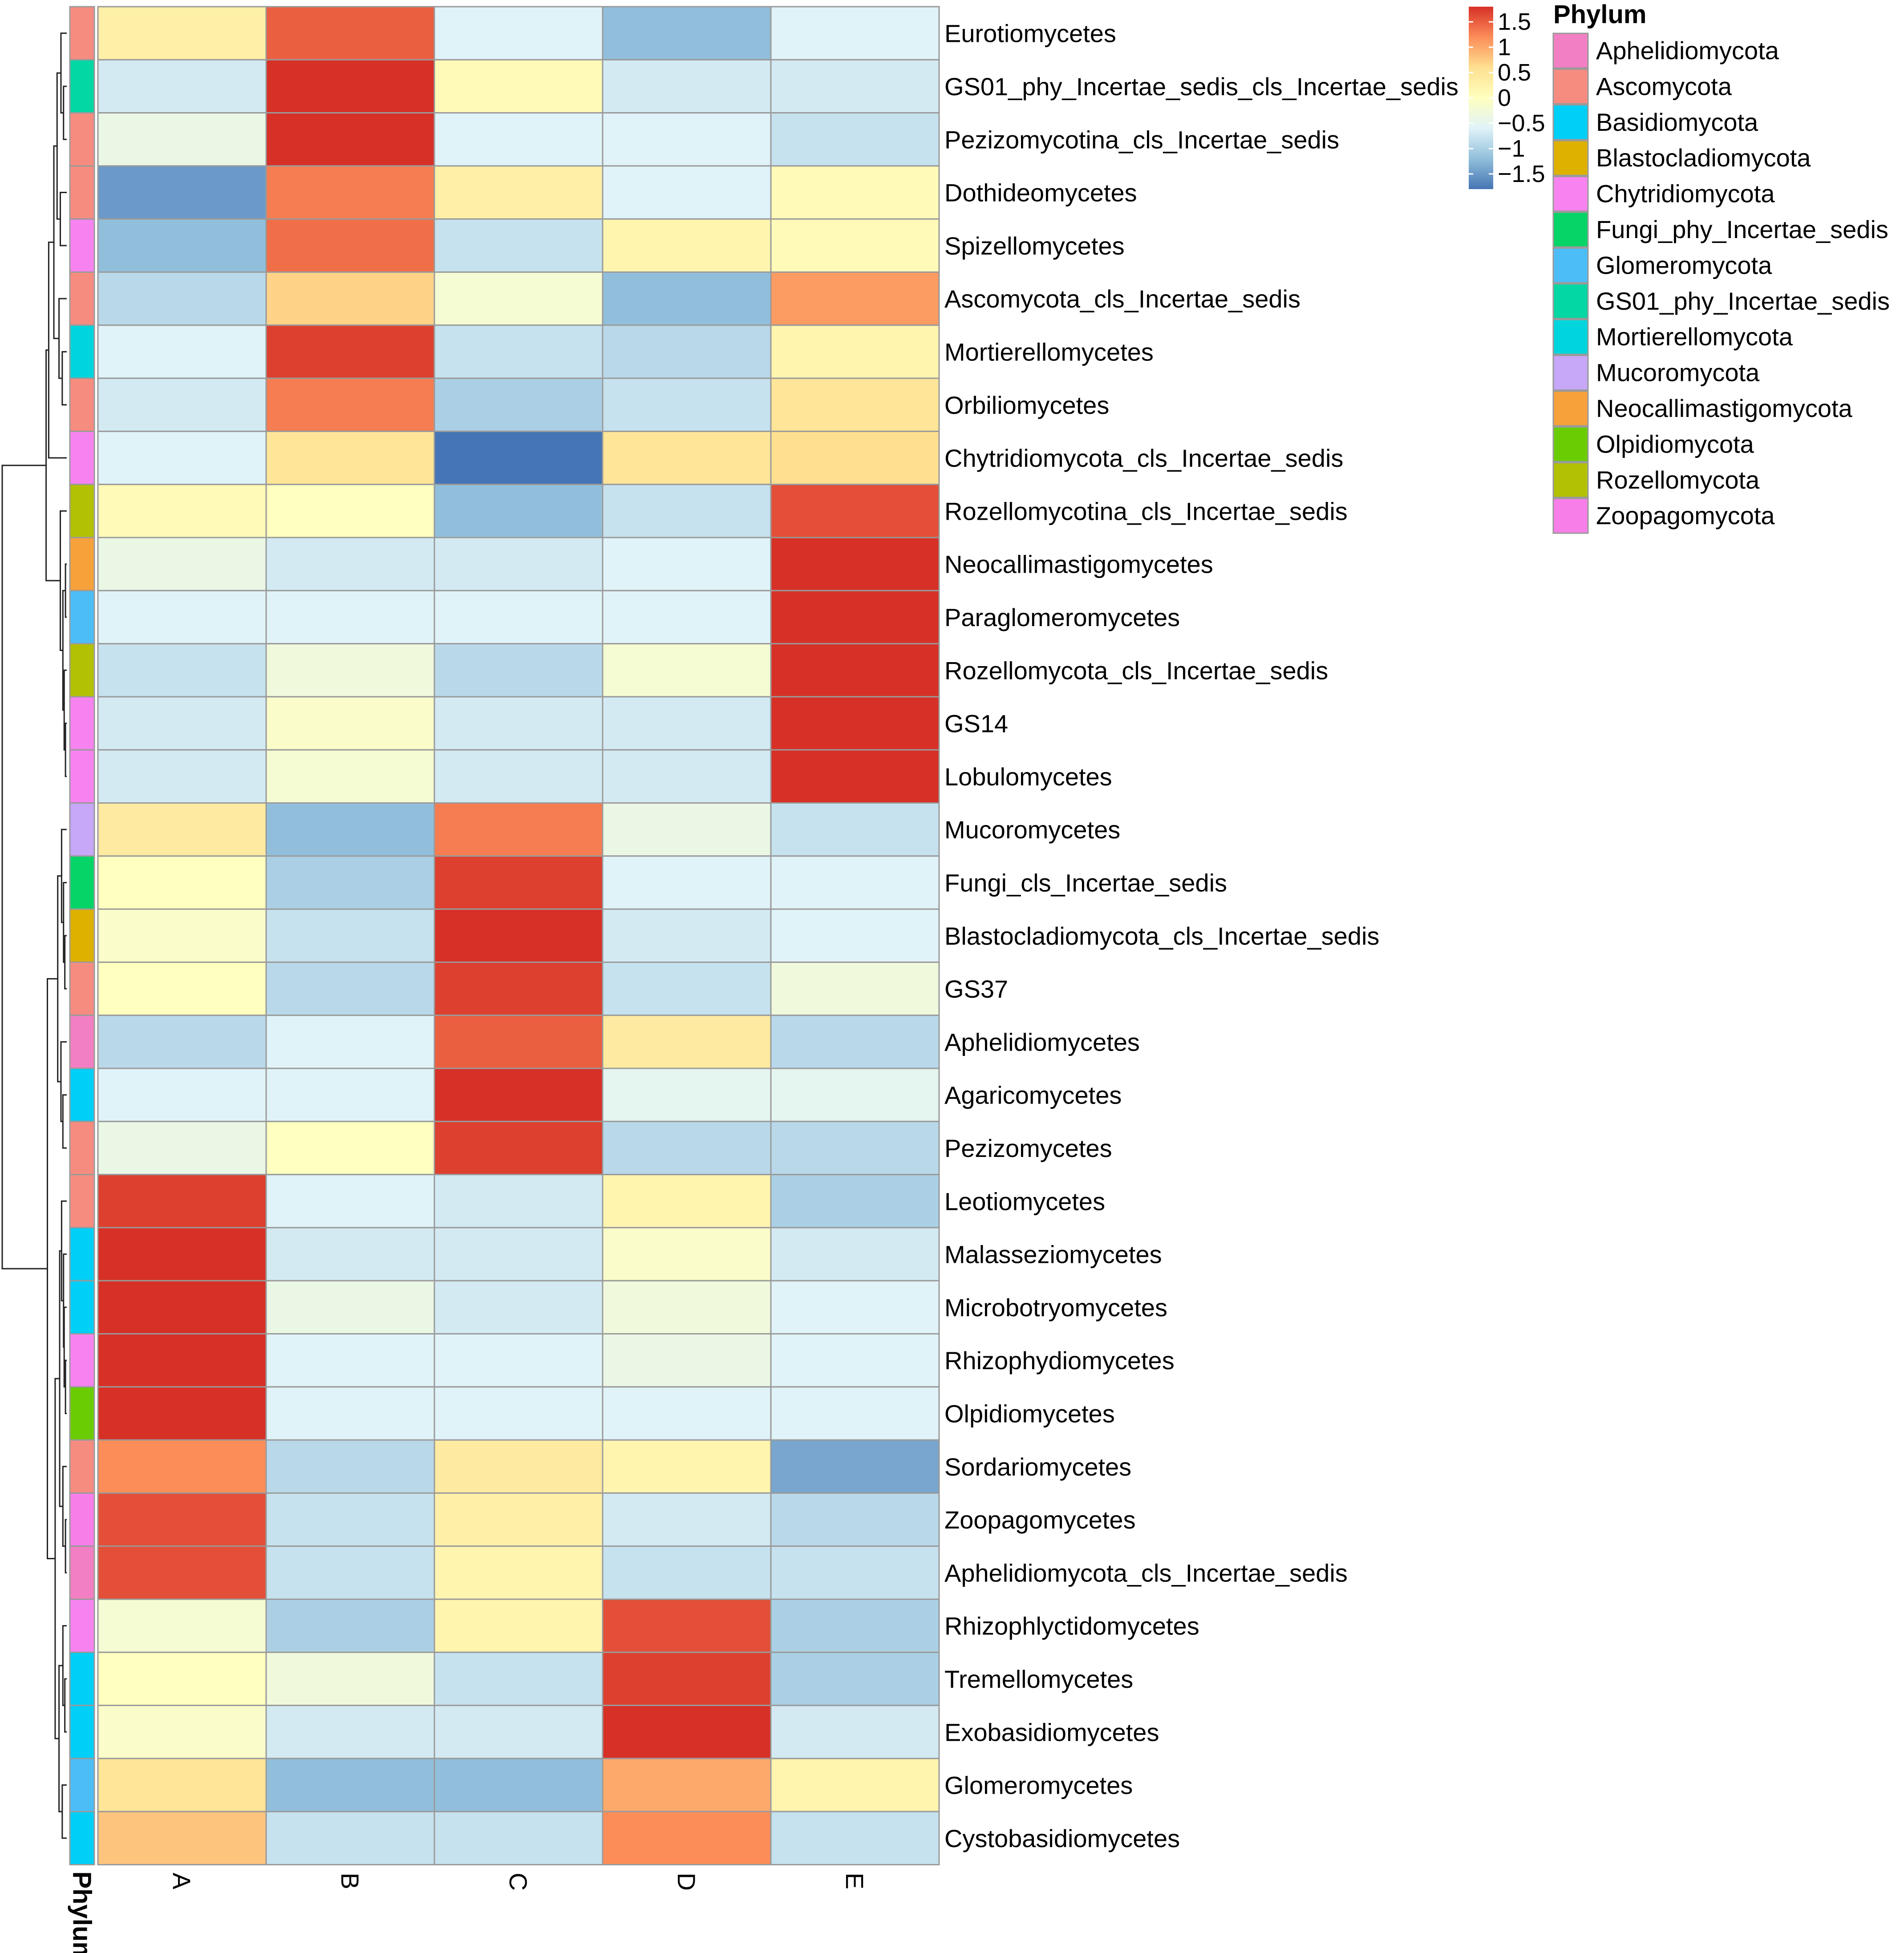  Describe the element at coordinates (1514, 72) in the screenshot. I see `colorbar-tick-label: 0.5` at that location.